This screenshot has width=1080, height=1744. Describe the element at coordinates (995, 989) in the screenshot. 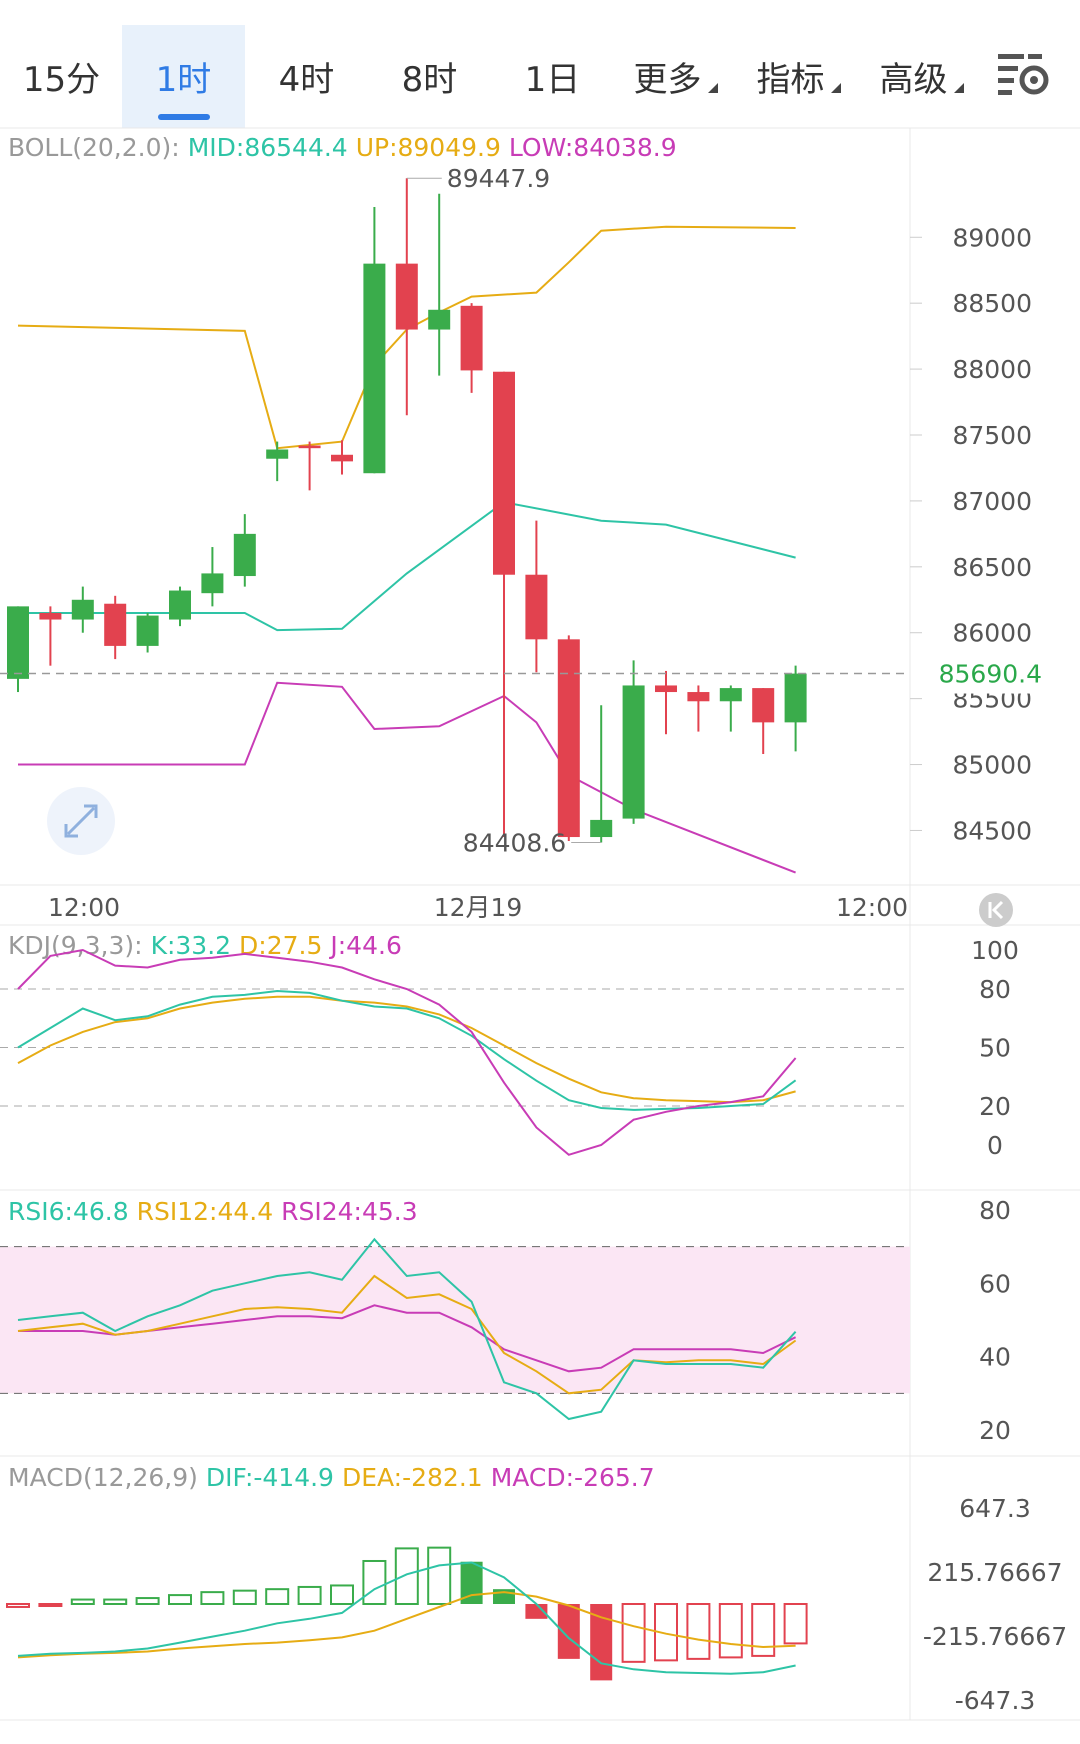

I see `kdj-y-tick: 80` at that location.